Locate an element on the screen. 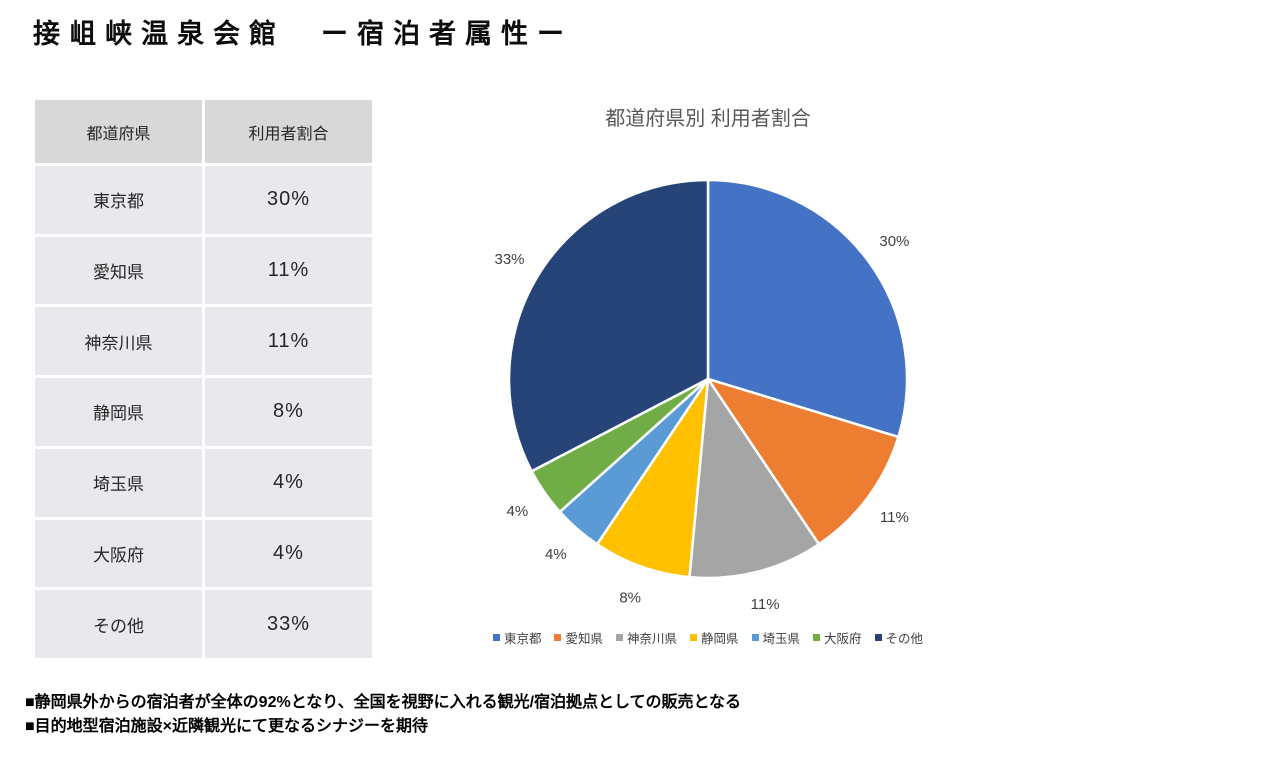 The image size is (1271, 762). table-cell-prefecture: 東京都 is located at coordinates (118, 200).